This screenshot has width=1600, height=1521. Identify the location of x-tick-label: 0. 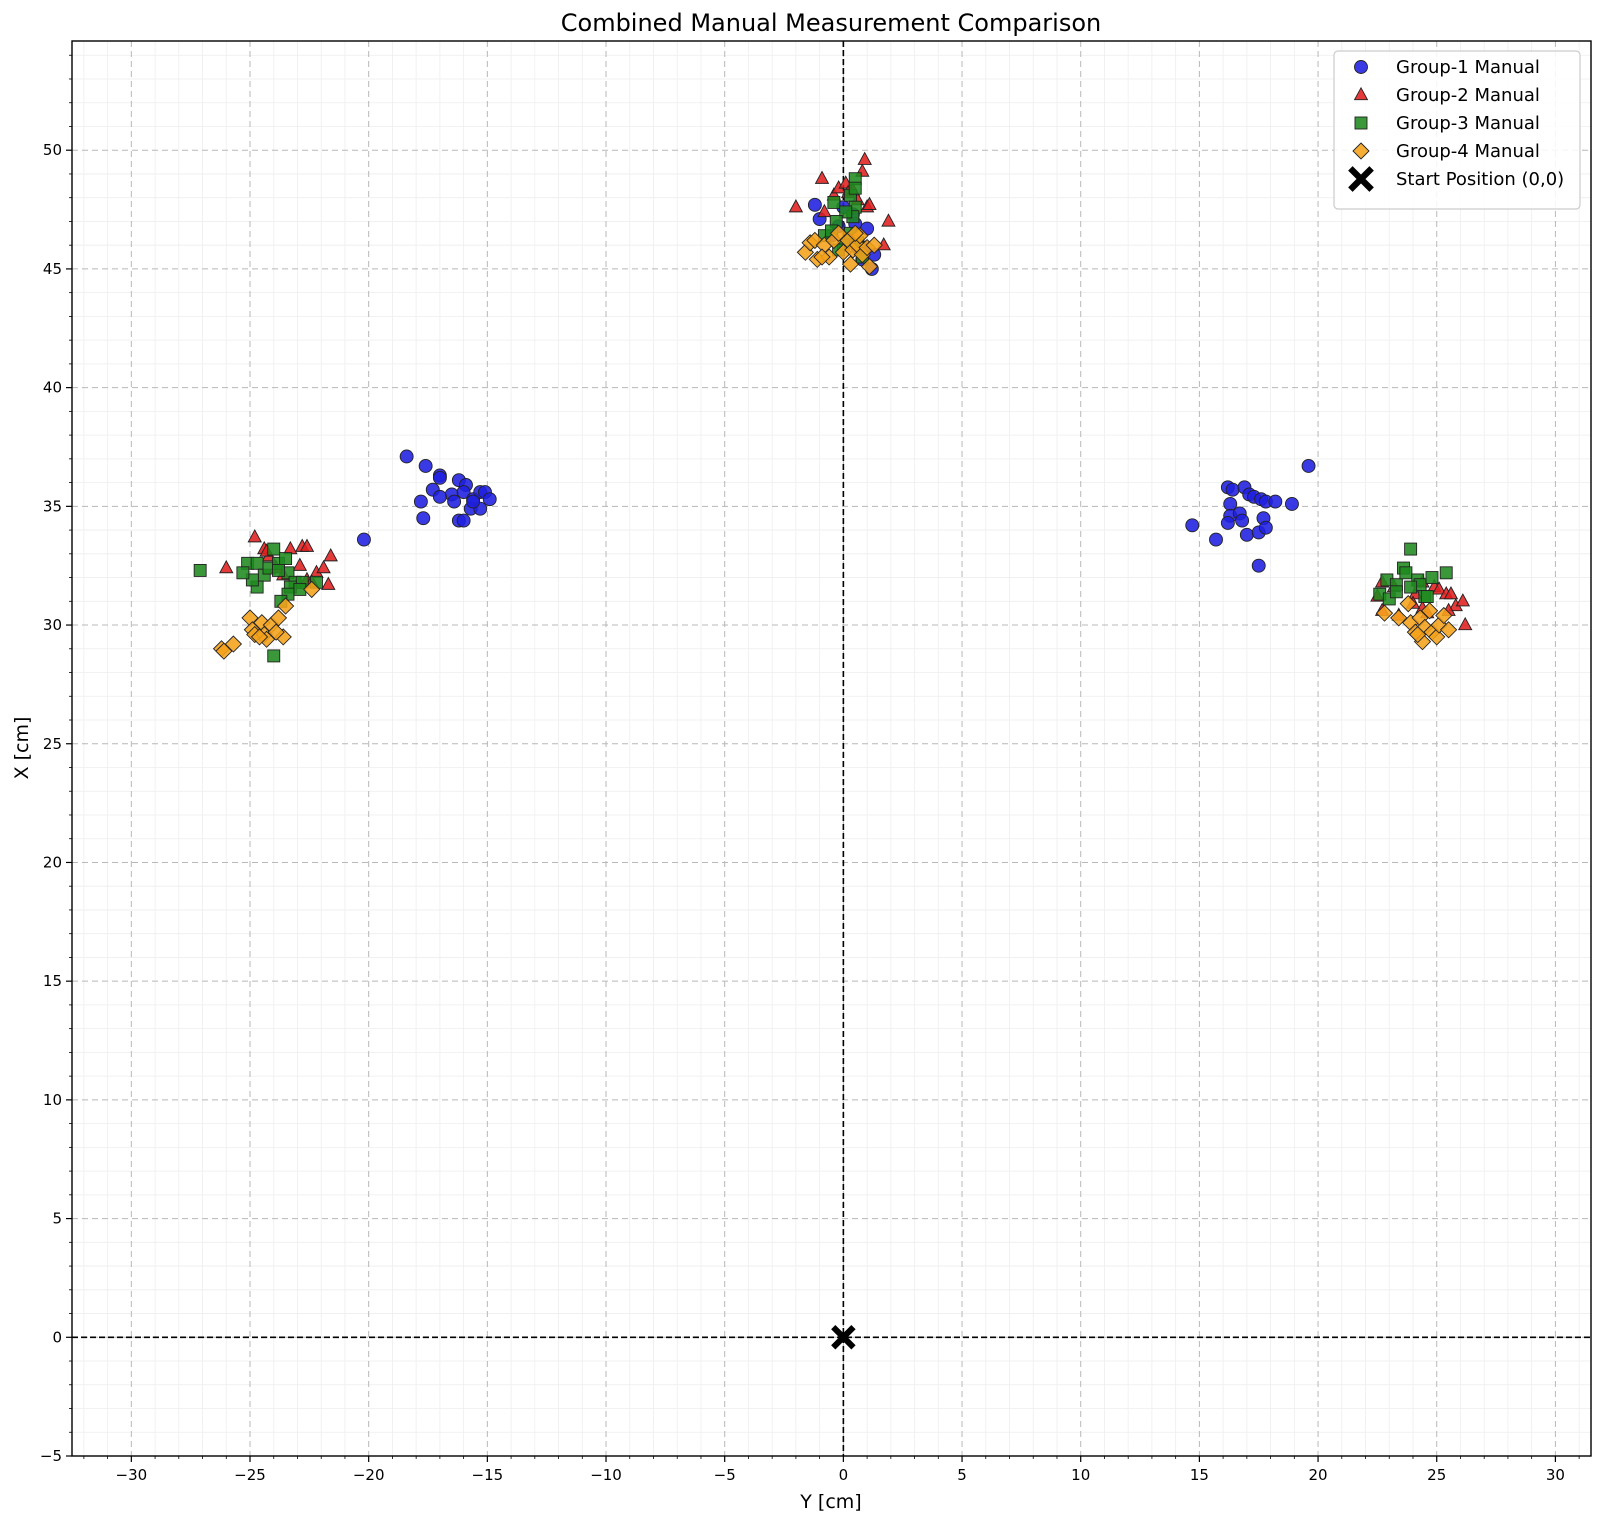
(844, 1475).